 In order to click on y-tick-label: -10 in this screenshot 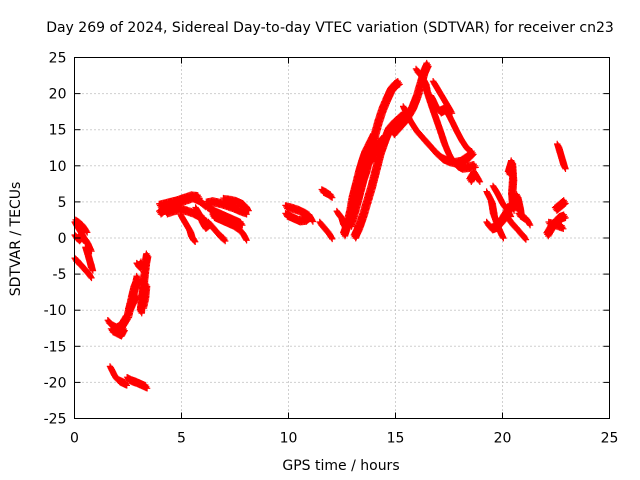, I will do `click(55, 311)`.